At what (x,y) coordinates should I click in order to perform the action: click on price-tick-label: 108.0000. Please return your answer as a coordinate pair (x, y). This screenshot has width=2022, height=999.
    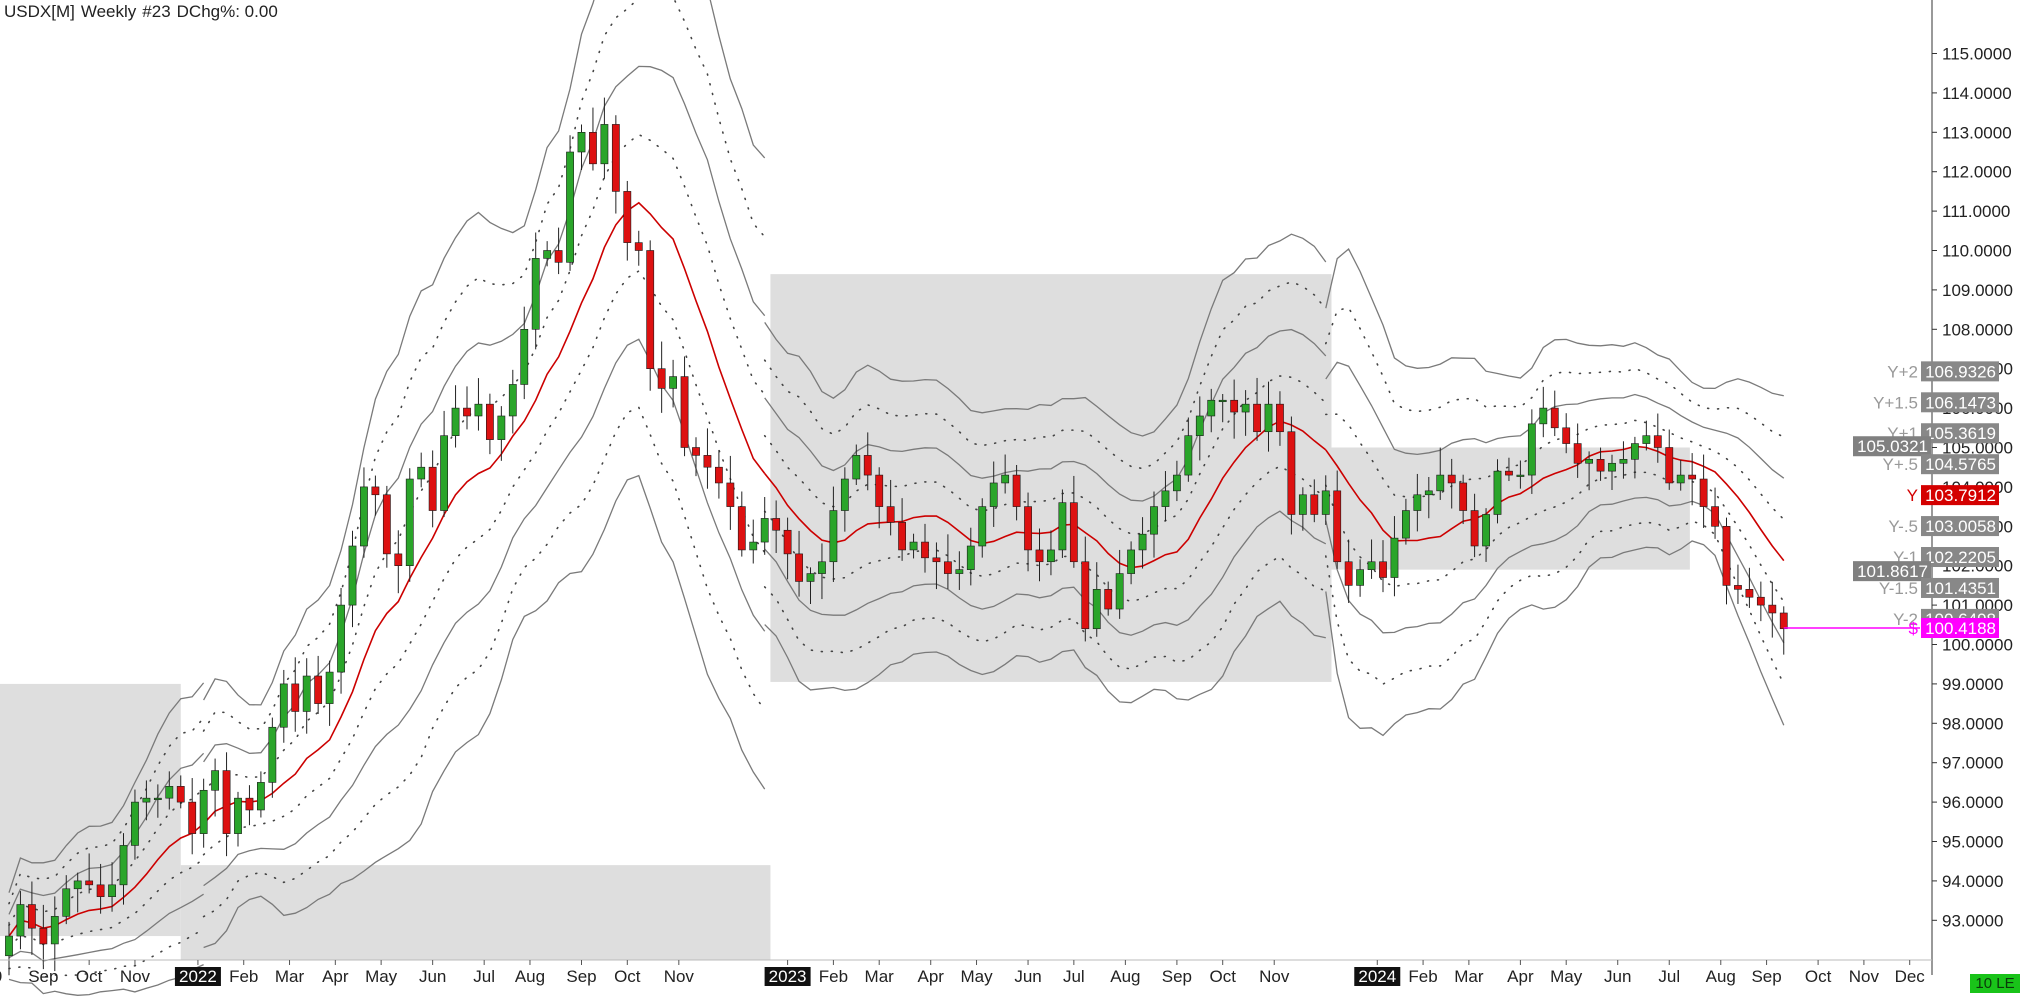
    Looking at the image, I should click on (1977, 329).